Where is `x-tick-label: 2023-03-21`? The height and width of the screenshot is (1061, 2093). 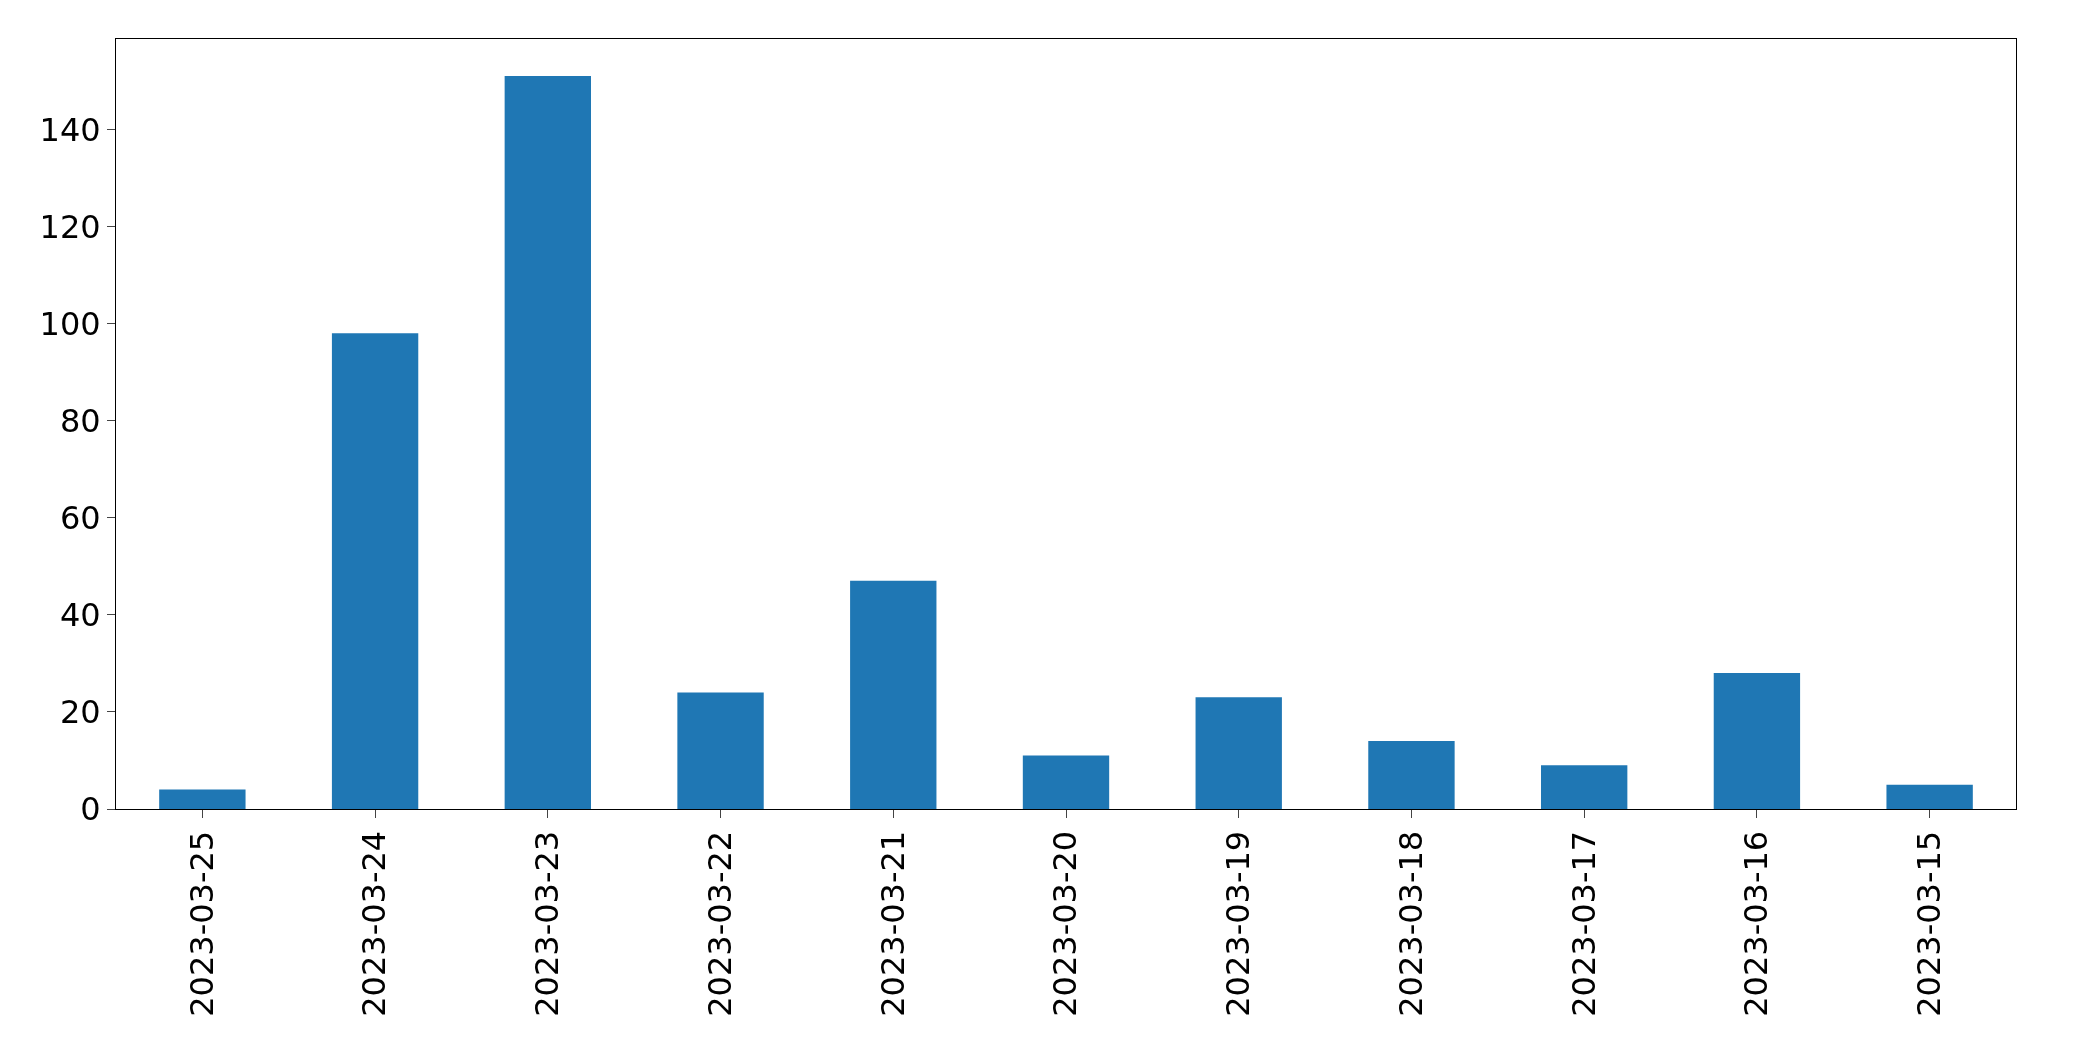 x-tick-label: 2023-03-21 is located at coordinates (892, 923).